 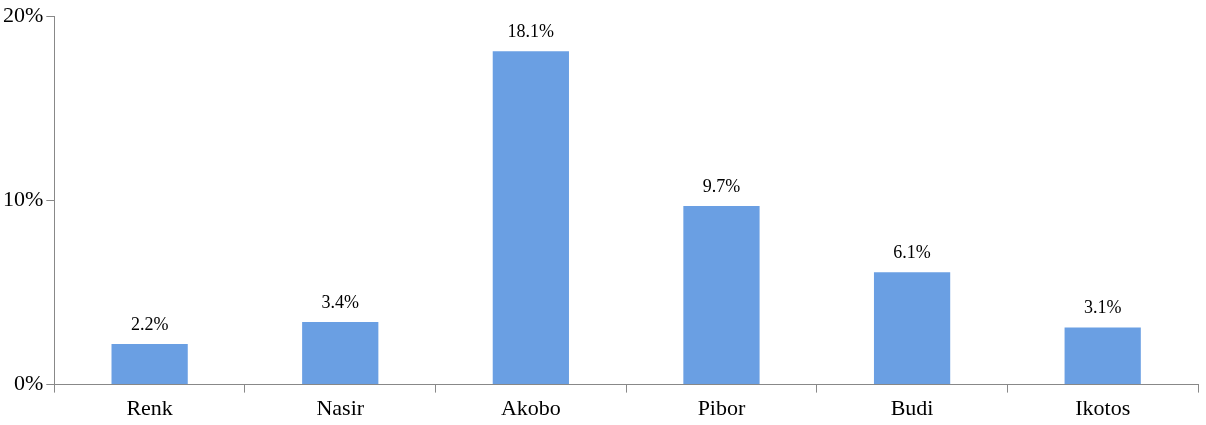 I want to click on data-label: 3.1%, so click(x=1102, y=307).